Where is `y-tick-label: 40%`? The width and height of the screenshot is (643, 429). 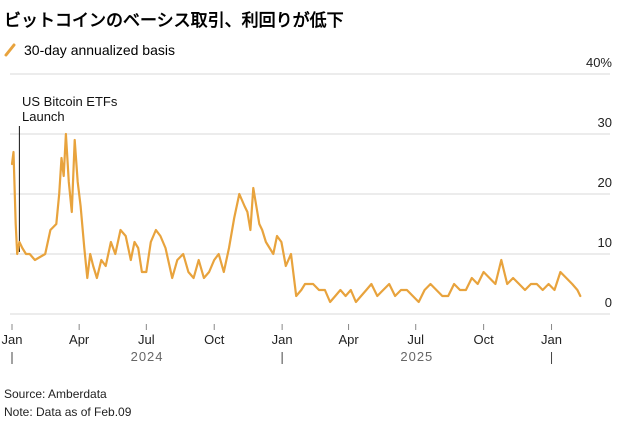
y-tick-label: 40% is located at coordinates (599, 62).